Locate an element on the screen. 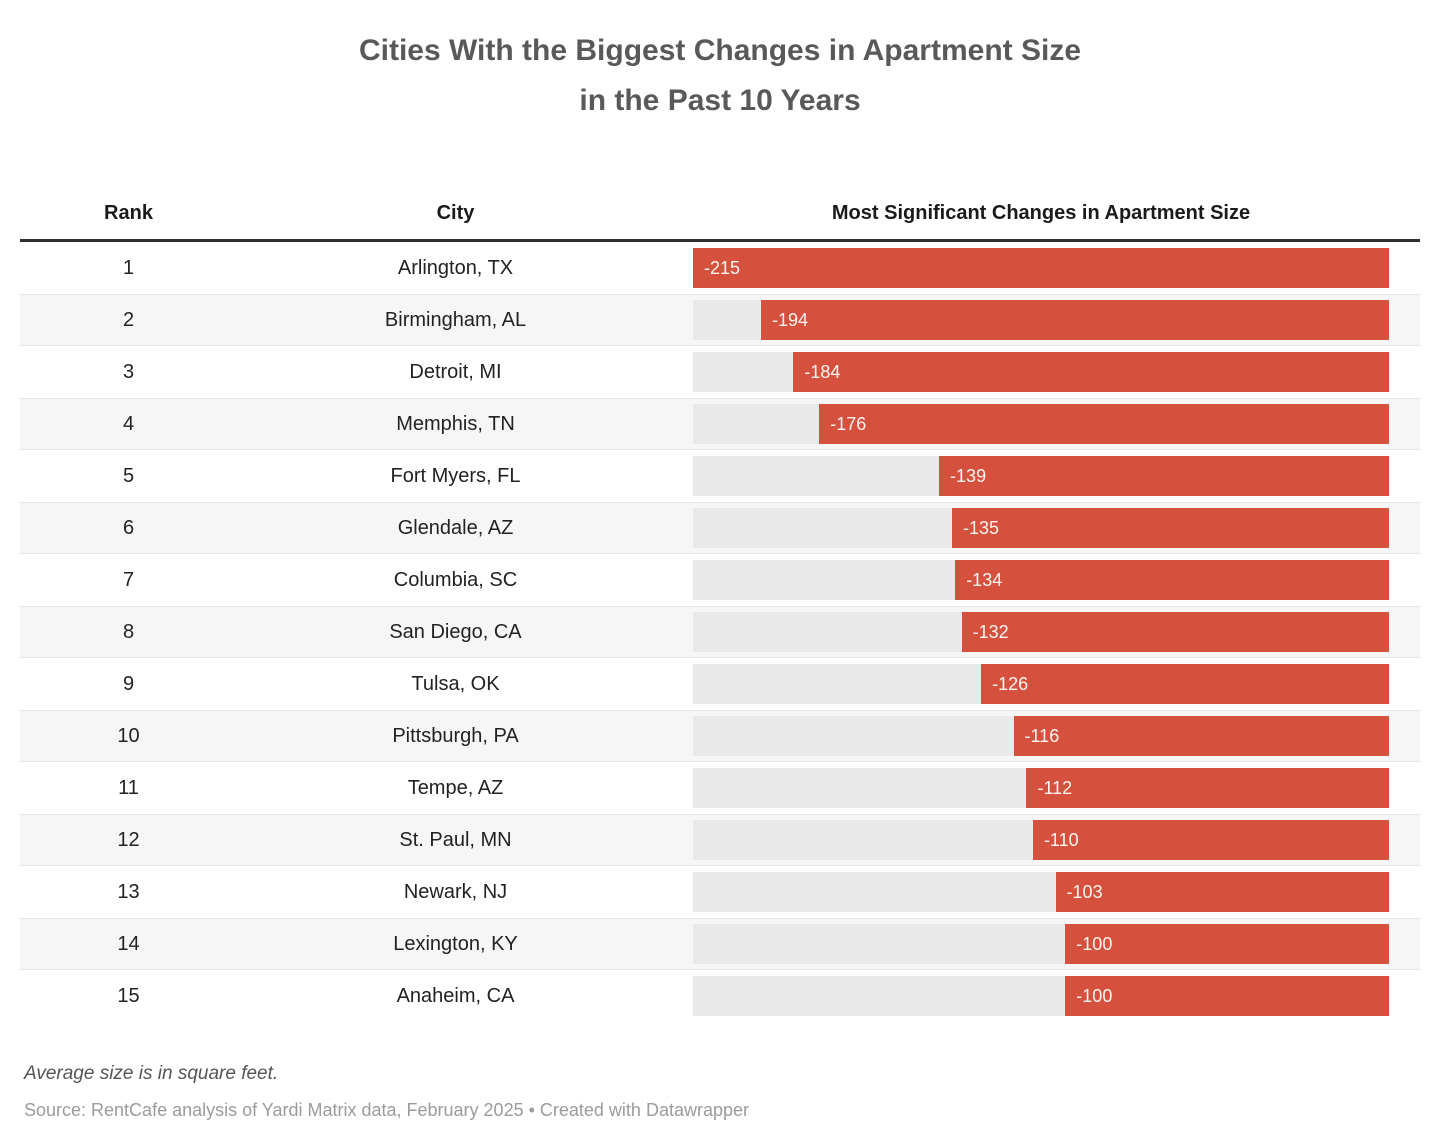 This screenshot has height=1148, width=1440. bar-cell: -139 is located at coordinates (1047, 476).